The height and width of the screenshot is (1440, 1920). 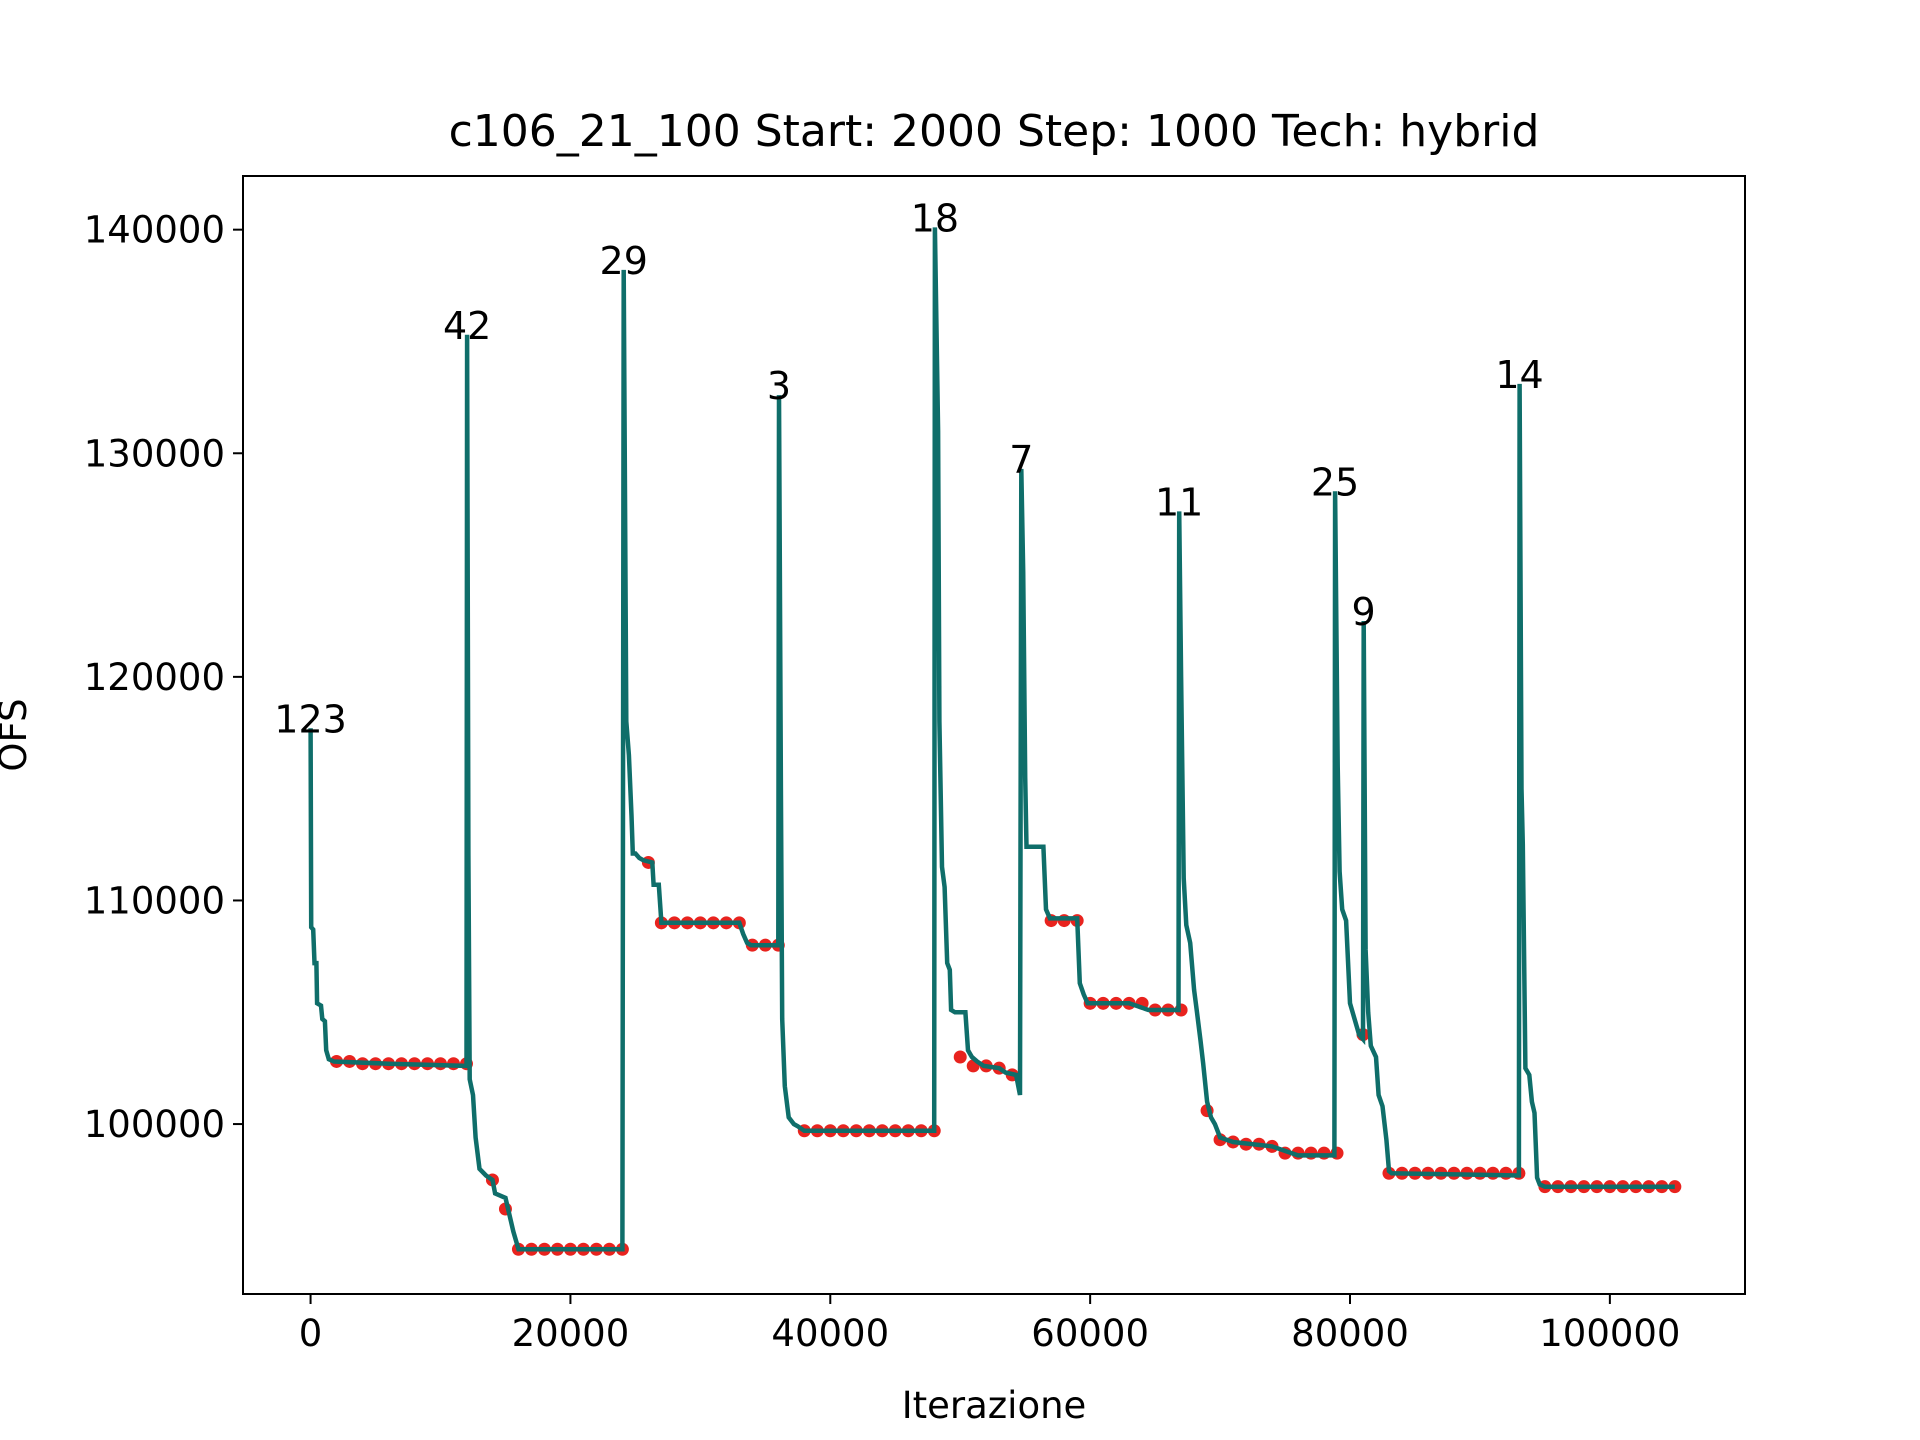 I want to click on peak-annotation: 123, so click(x=310, y=719).